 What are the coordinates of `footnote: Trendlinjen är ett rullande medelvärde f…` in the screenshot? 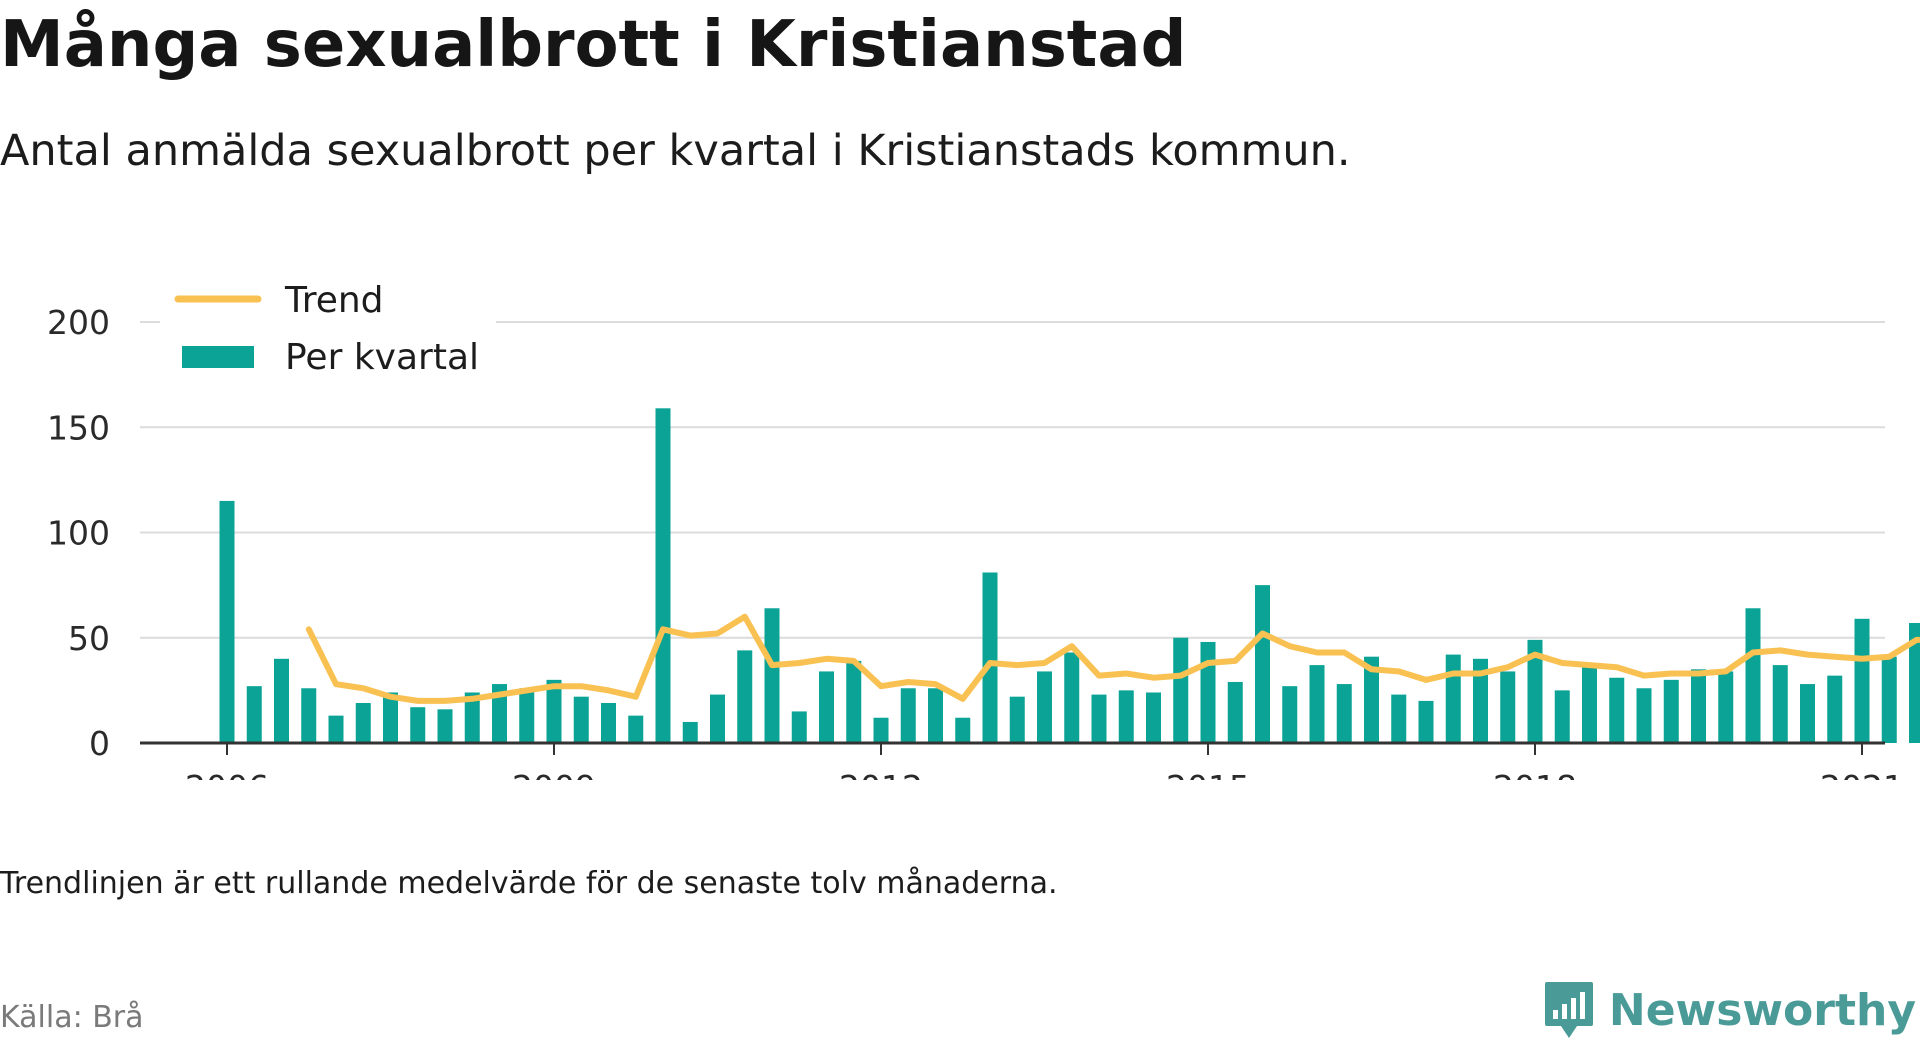 It's located at (529, 883).